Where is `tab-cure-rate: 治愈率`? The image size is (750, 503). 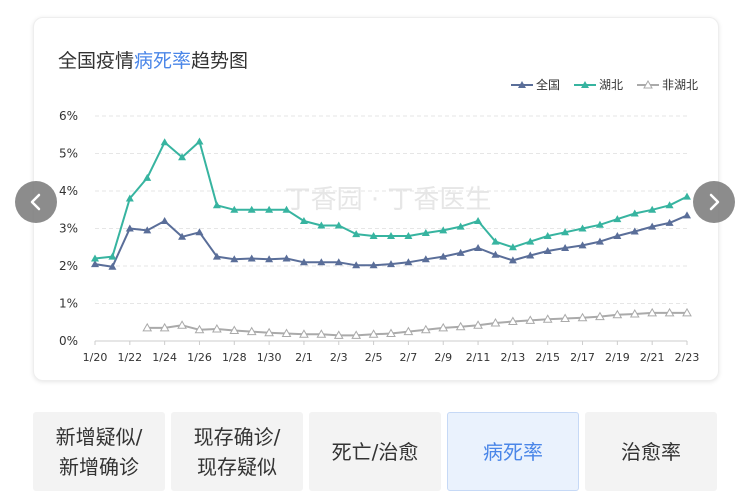
tab-cure-rate: 治愈率 is located at coordinates (651, 451).